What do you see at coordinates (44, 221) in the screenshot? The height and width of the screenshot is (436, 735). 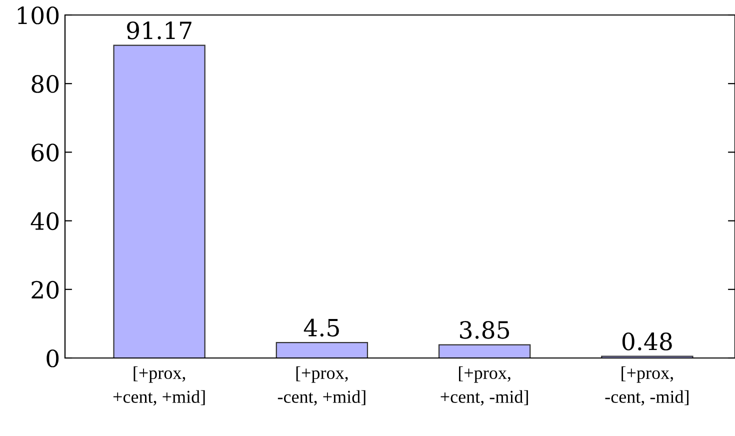 I see `y-tick-label: 40` at bounding box center [44, 221].